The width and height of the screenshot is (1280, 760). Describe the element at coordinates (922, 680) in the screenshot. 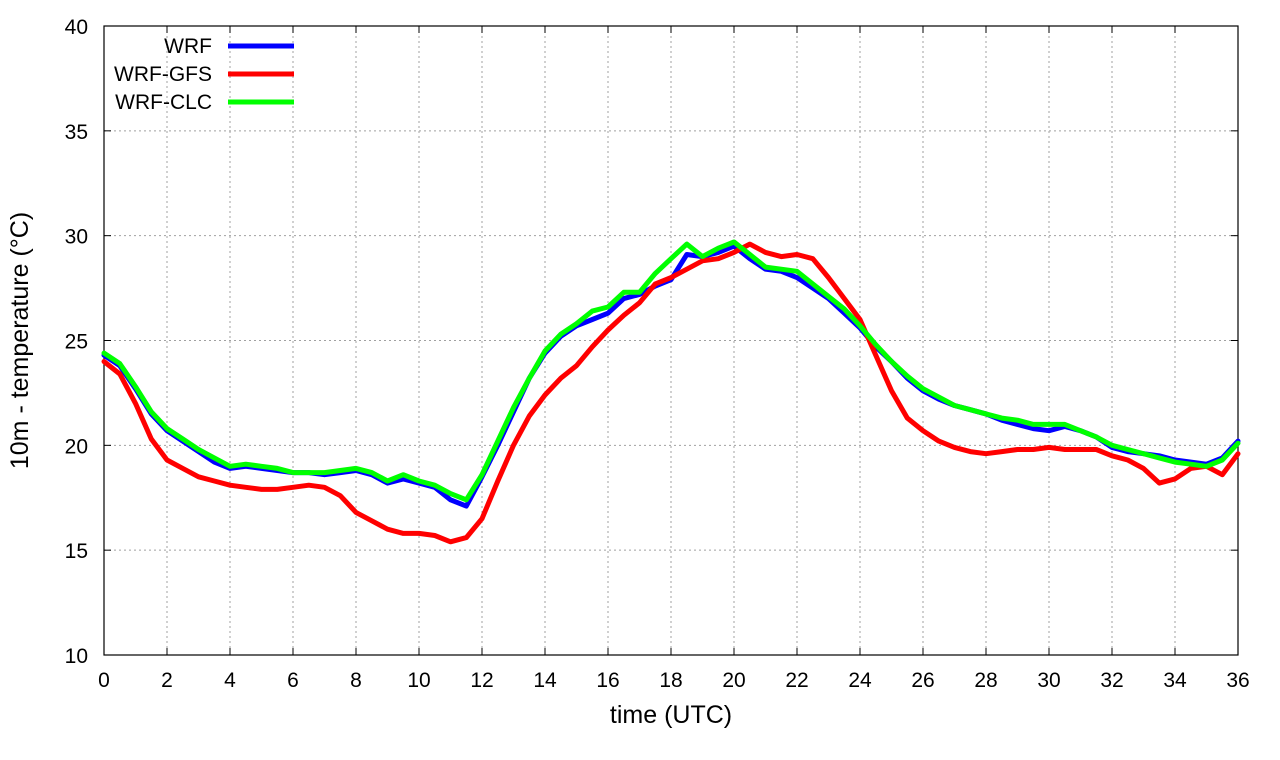

I see `x-tick-label: 26` at that location.